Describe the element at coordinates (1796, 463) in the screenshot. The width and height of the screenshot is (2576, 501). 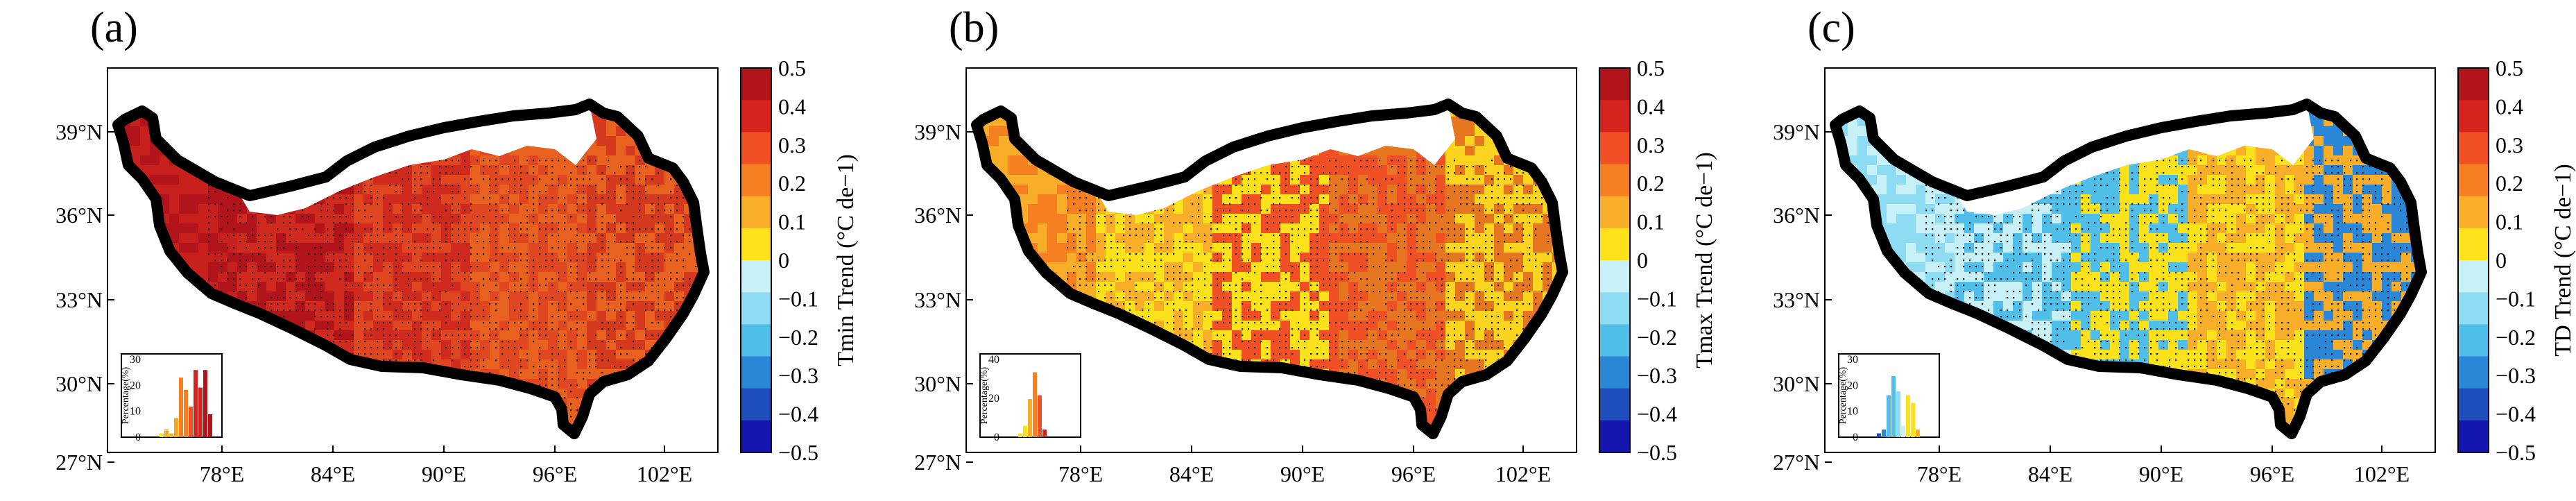
I see `lat-tick-label: 27°N` at that location.